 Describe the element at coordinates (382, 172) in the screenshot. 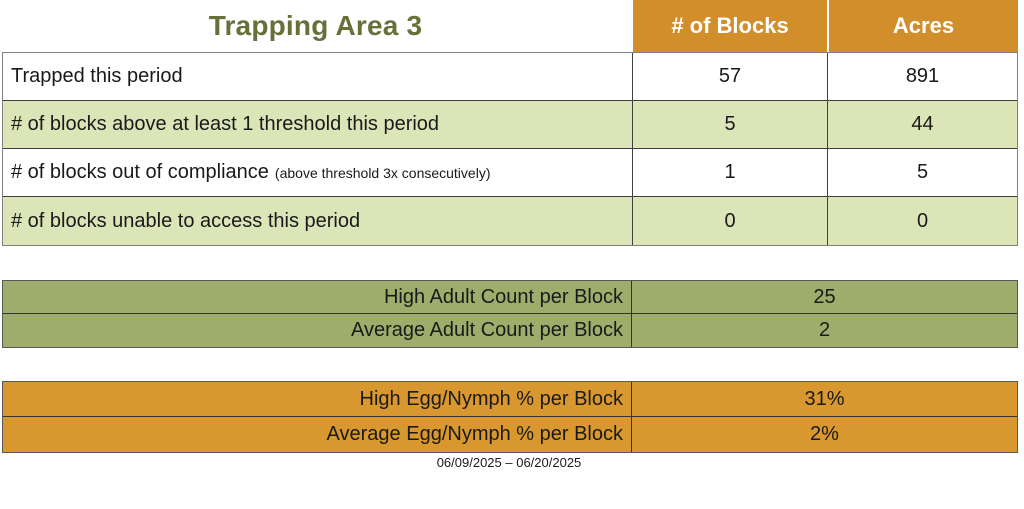

I see `row-note: (above threshold 3x consecutively)` at that location.